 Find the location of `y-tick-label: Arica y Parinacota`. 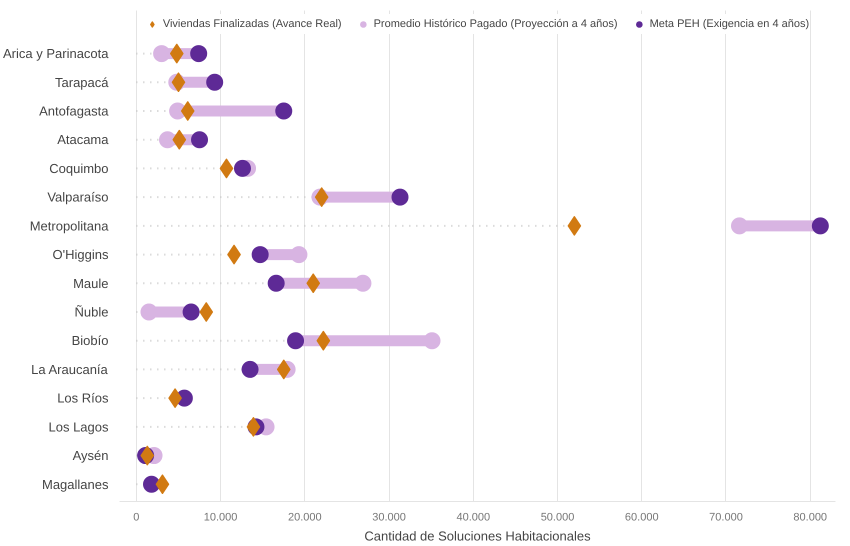

y-tick-label: Arica y Parinacota is located at coordinates (56, 54).